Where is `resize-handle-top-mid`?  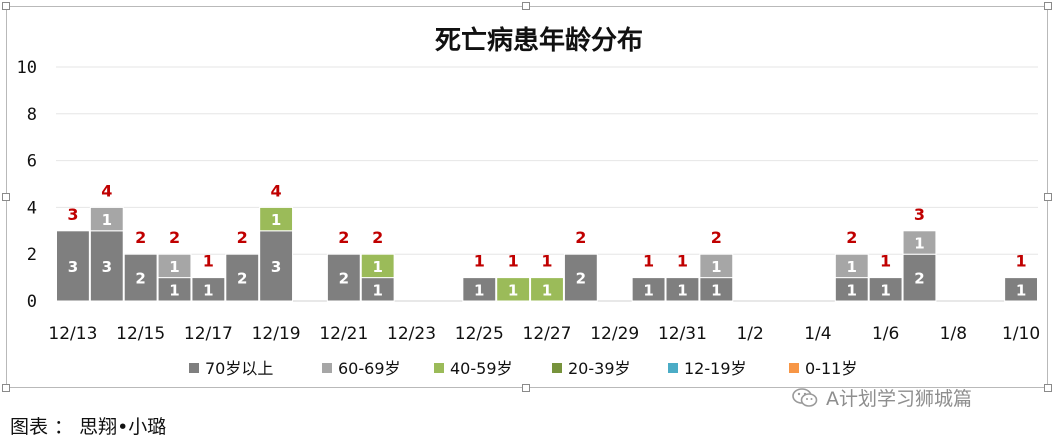
resize-handle-top-mid is located at coordinates (526, 6).